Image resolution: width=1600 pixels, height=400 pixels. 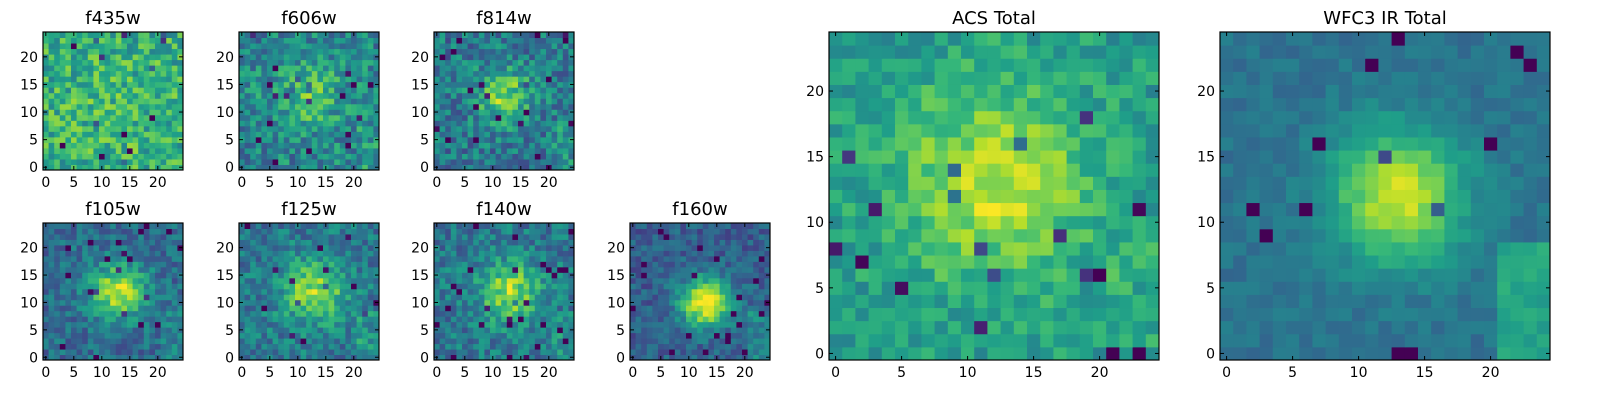 What do you see at coordinates (424, 358) in the screenshot?
I see `y-tick-label: 0` at bounding box center [424, 358].